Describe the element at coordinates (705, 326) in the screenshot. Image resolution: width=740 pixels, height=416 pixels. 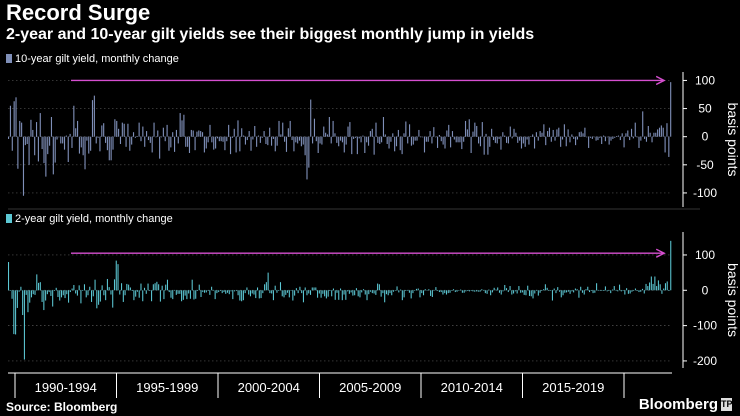
I see `y-tick-label-2y: -100` at that location.